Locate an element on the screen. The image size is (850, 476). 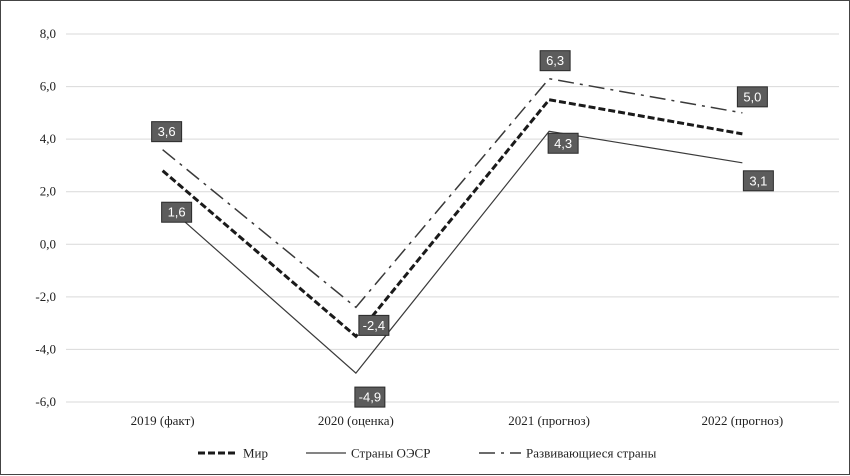
data-label: 3,1 is located at coordinates (758, 180).